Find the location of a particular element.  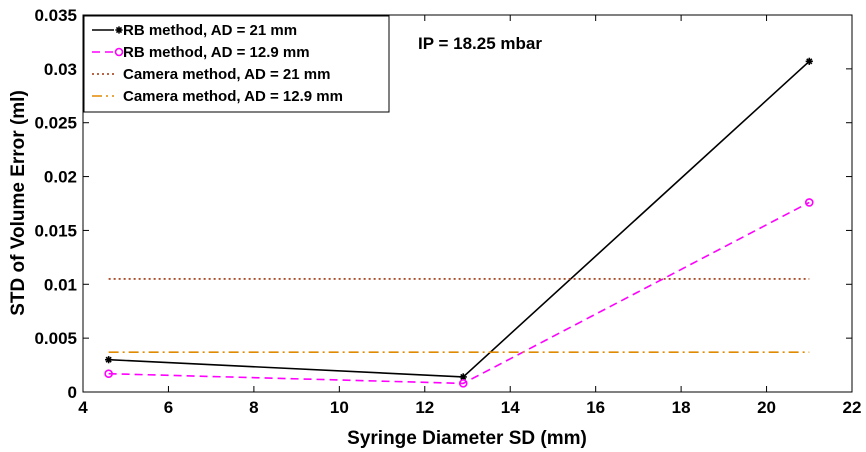

x-tick-label: 20 is located at coordinates (766, 407).